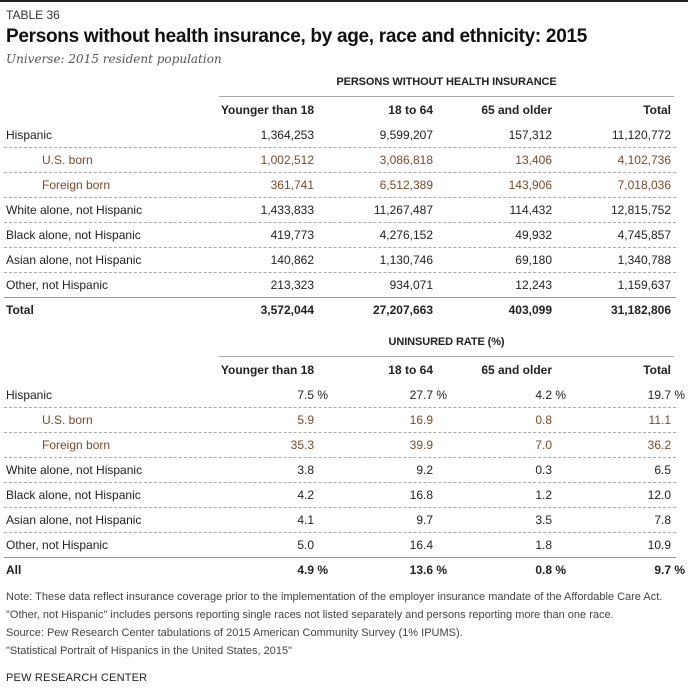 The height and width of the screenshot is (700, 688). I want to click on top-rule, so click(344, 1).